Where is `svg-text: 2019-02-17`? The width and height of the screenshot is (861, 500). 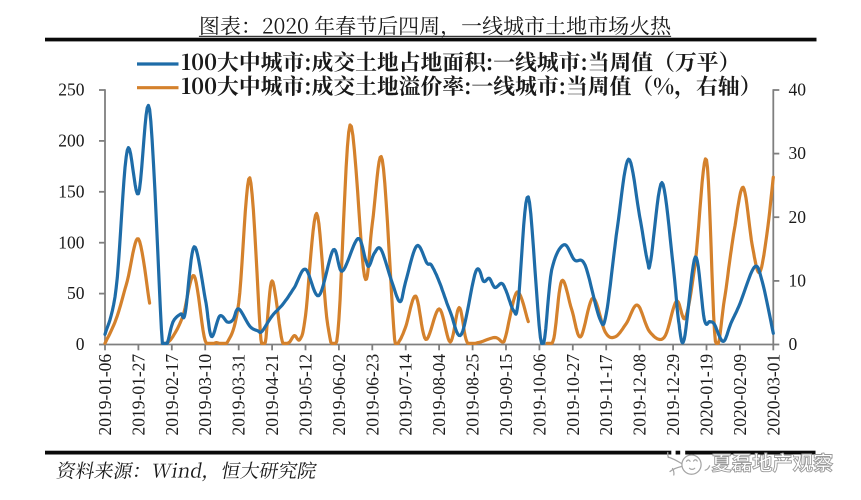 svg-text: 2019-02-17 is located at coordinates (172, 395).